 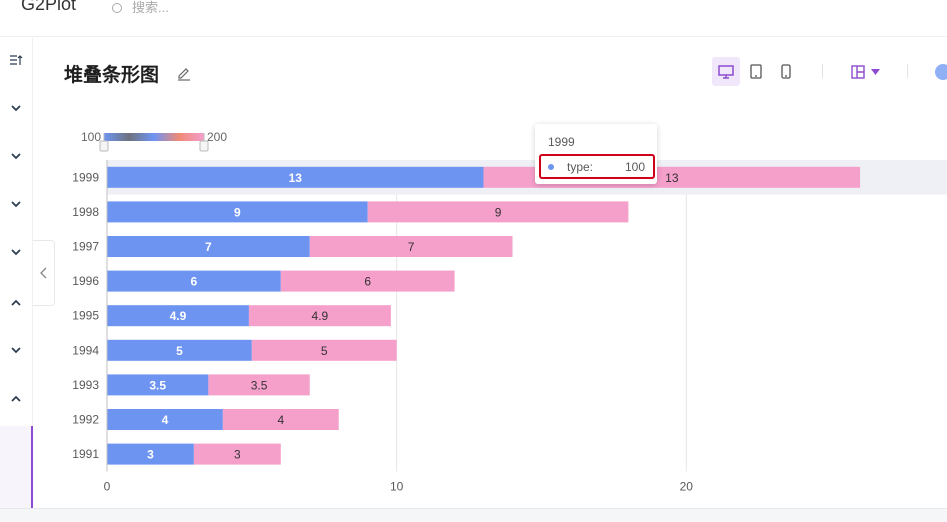 I want to click on tooltip-row: type: 100, so click(x=597, y=166).